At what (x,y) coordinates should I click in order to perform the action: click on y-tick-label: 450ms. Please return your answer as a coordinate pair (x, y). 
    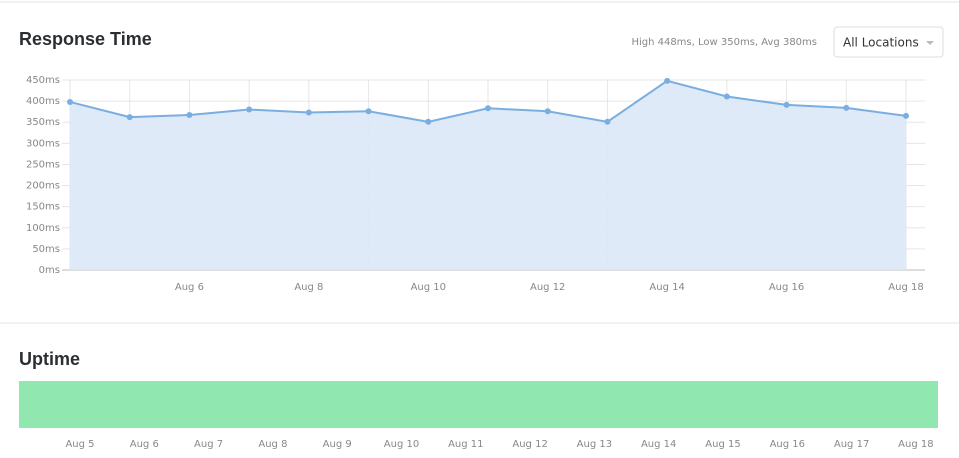
    Looking at the image, I should click on (43, 80).